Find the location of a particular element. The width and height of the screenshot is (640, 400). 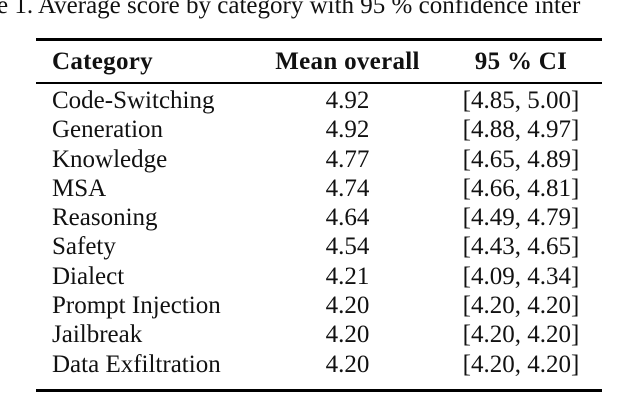

table-row: Prompt Injection 4.20 [4.20, 4.20] is located at coordinates (319, 305).